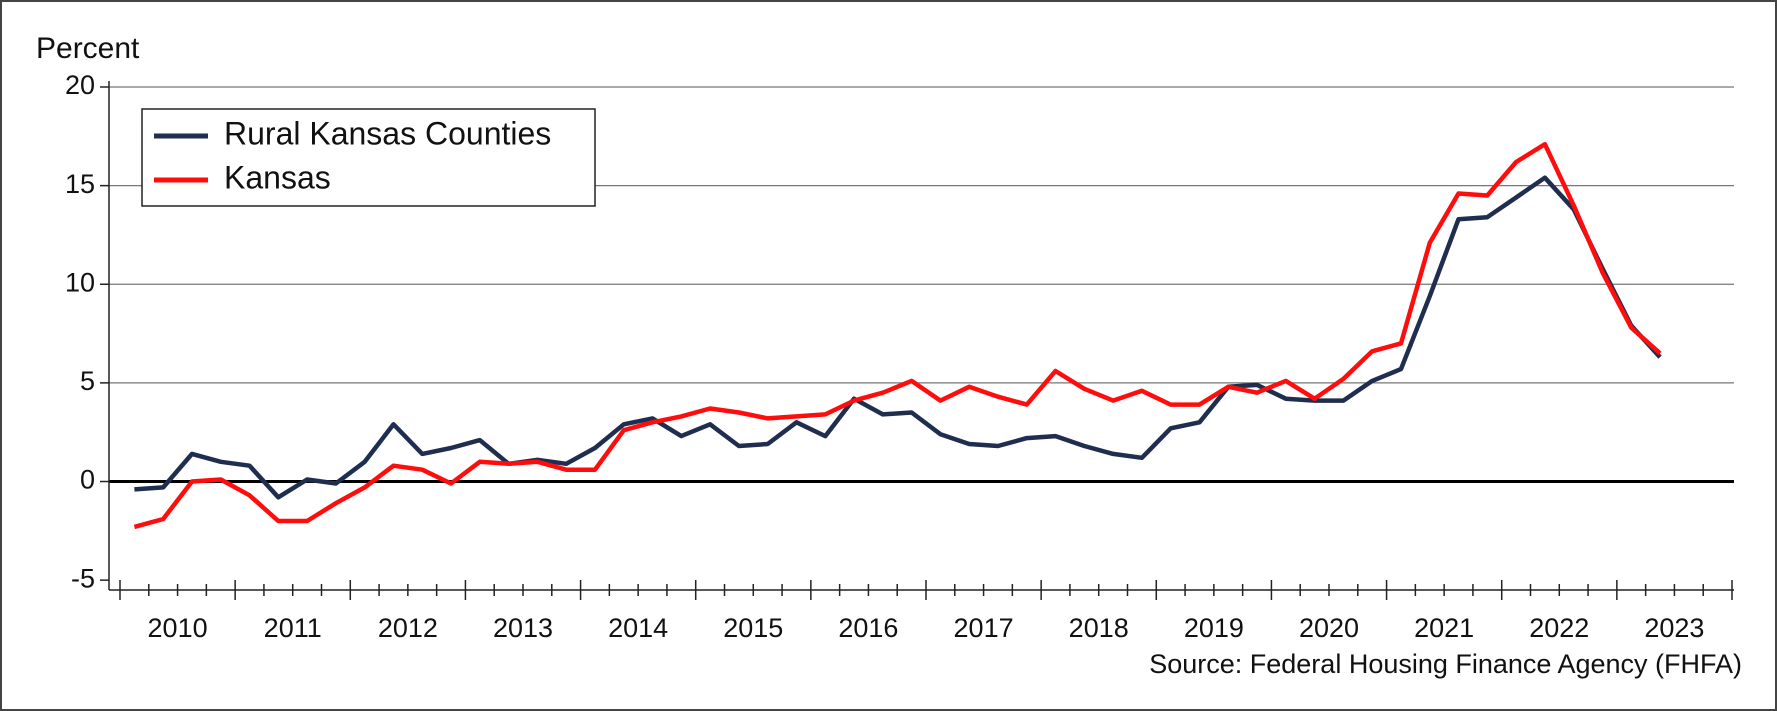 This screenshot has width=1777, height=711. I want to click on x-tick-label: 2011, so click(293, 628).